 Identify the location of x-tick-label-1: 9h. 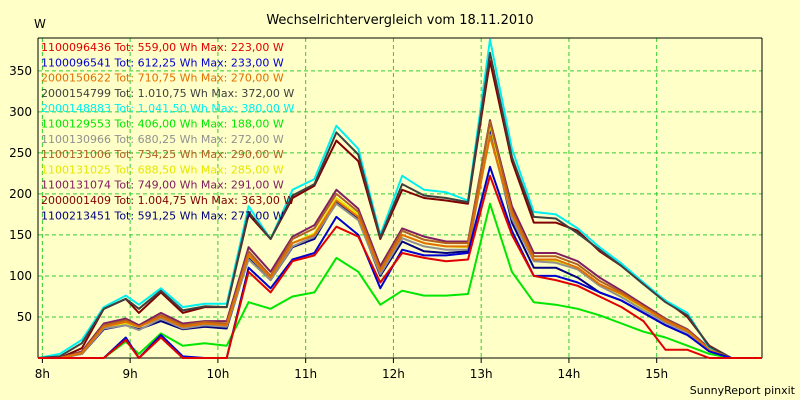
(130, 374).